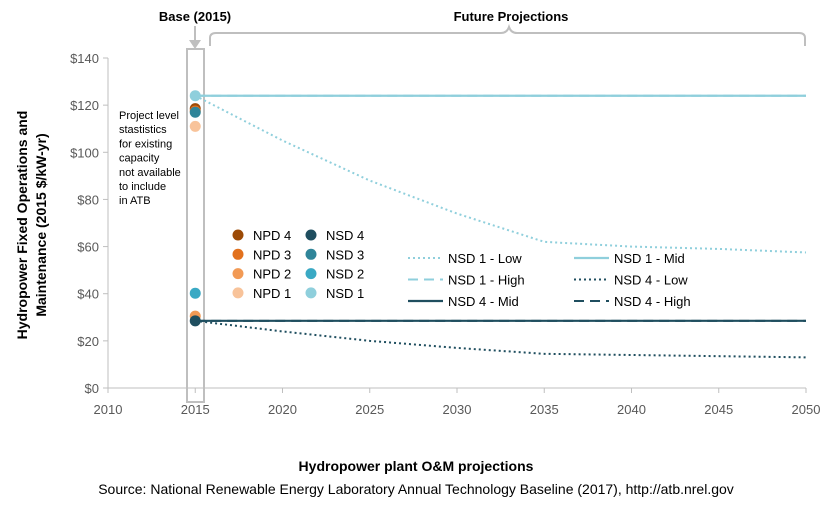 This screenshot has height=523, width=834. What do you see at coordinates (84, 58) in the screenshot?
I see `y-tick-label: $140` at bounding box center [84, 58].